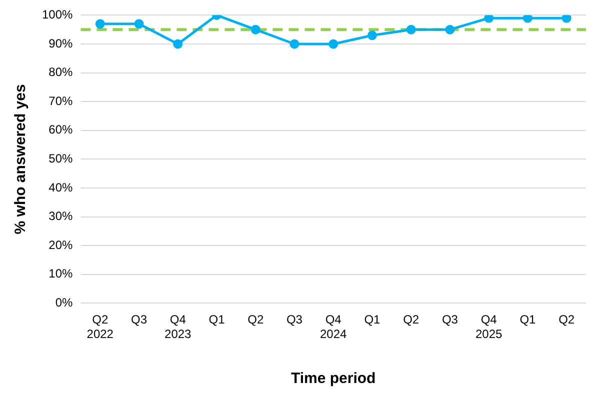 This screenshot has height=400, width=600. What do you see at coordinates (61, 273) in the screenshot?
I see `y-tick-label: 10%` at bounding box center [61, 273].